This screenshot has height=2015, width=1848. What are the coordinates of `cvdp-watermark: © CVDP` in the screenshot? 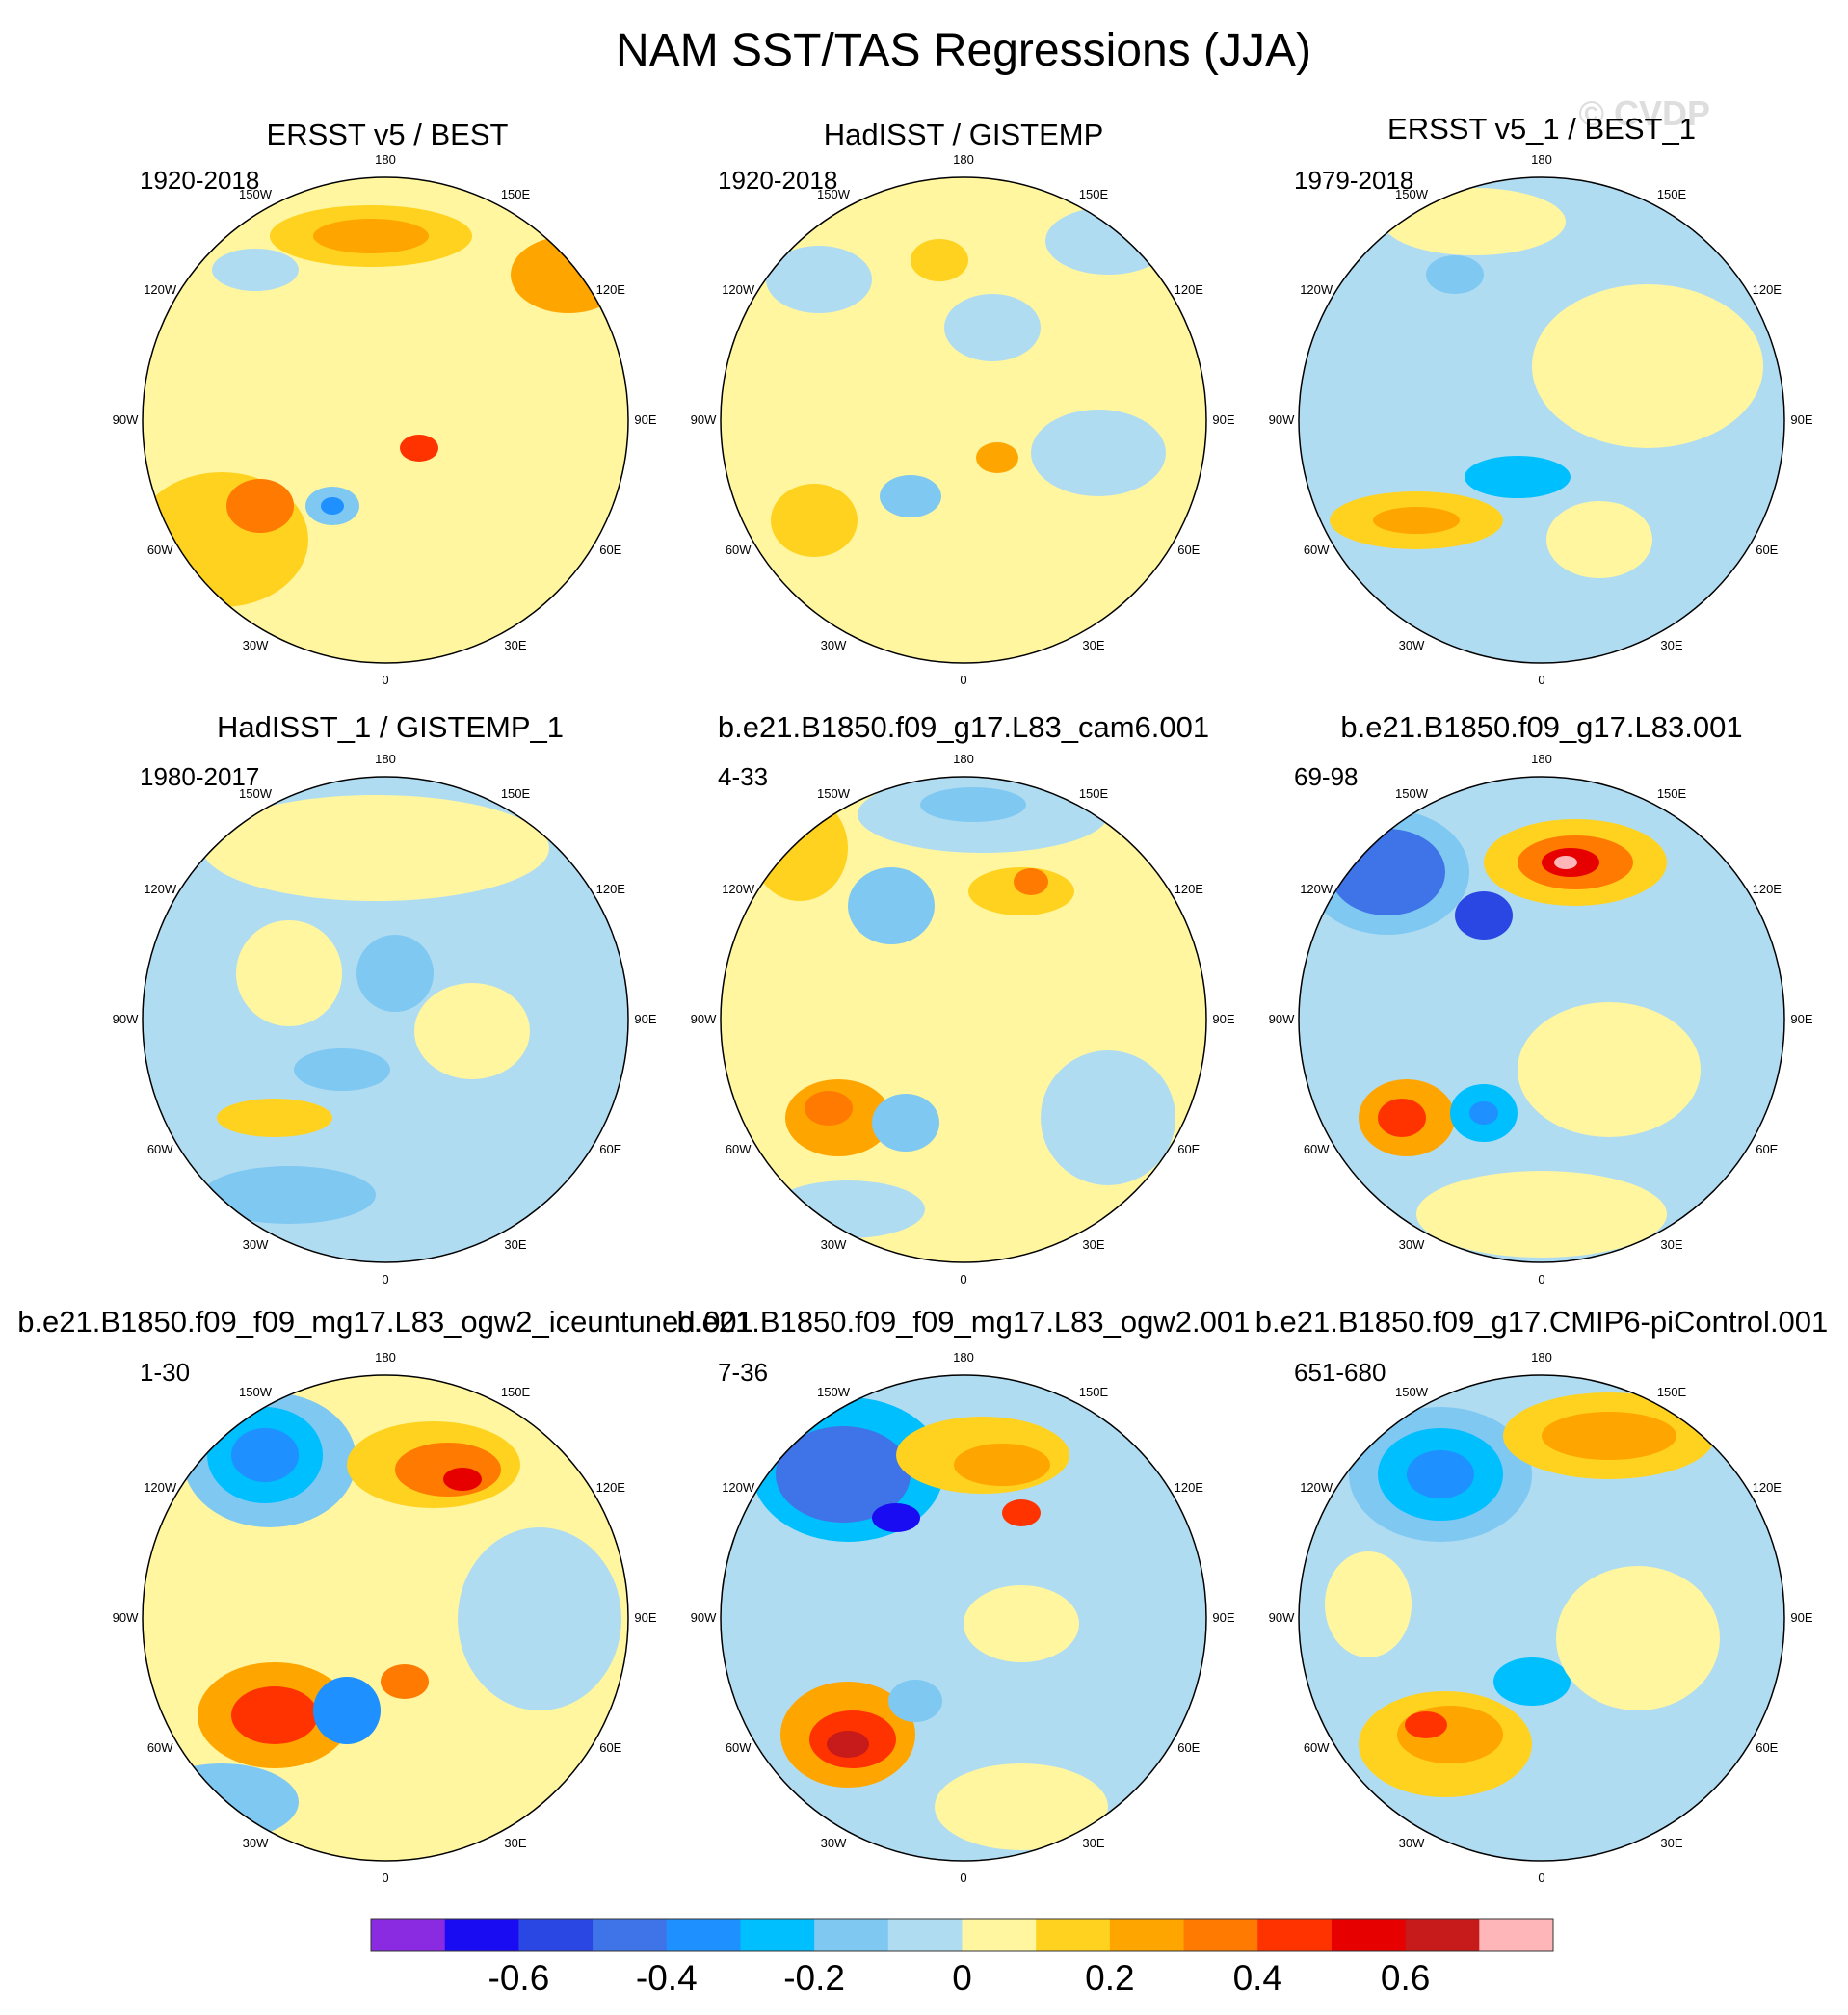 It's located at (1644, 113).